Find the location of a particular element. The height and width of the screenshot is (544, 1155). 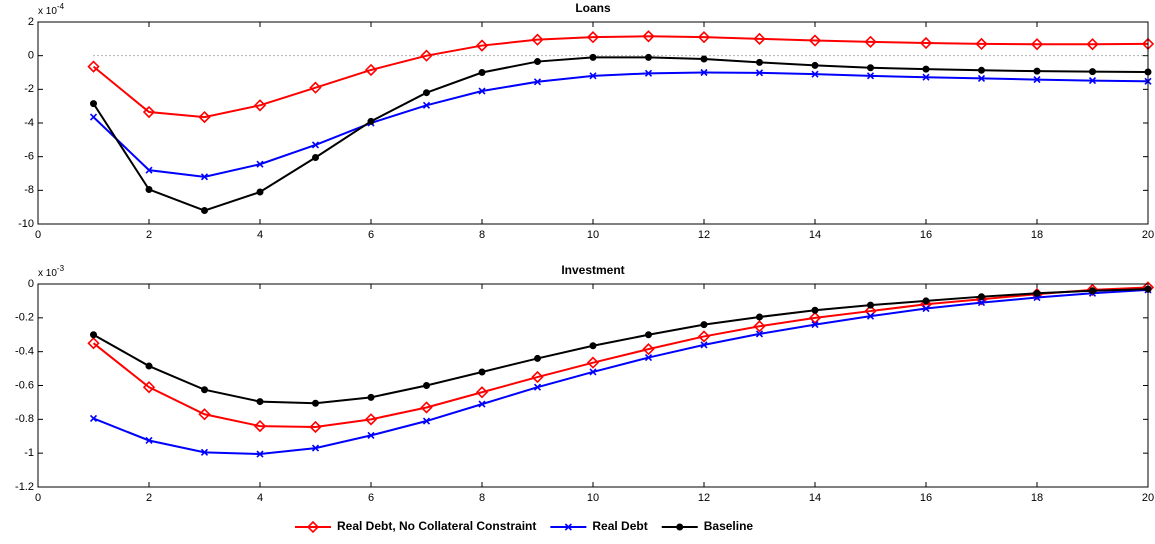

y-tick-label: 0 is located at coordinates (31, 284).